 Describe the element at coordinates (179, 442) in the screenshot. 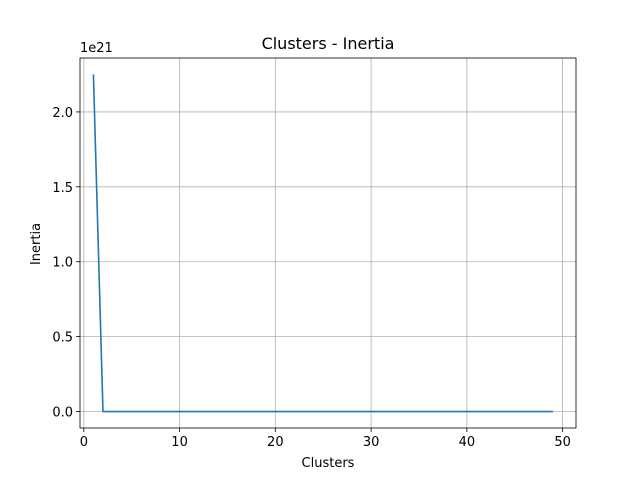

I see `x-tick-label: 10` at that location.